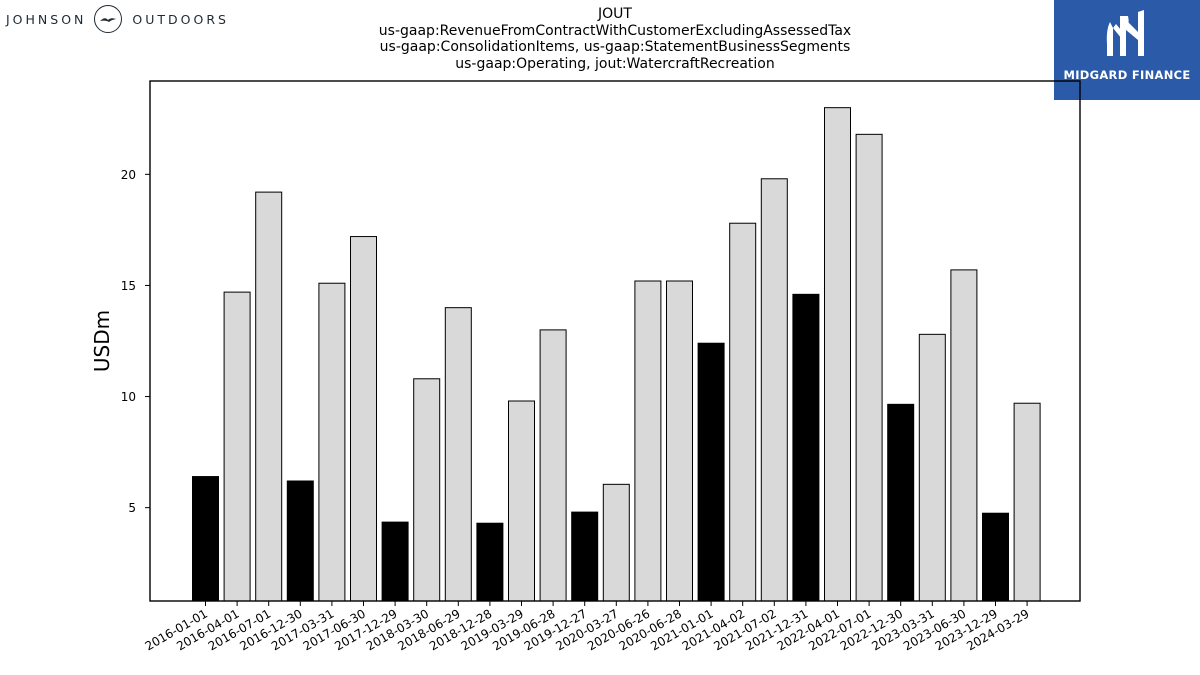 The image size is (1200, 675). I want to click on johnson-outdoors-logo: JOHNSON OUTDOORS, so click(117, 19).